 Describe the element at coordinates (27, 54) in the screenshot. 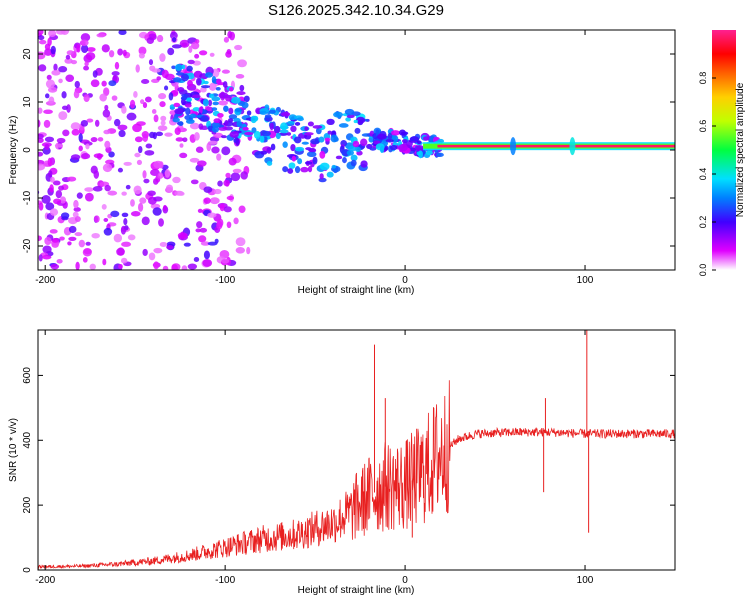

I see `y-tick-label: 20` at that location.